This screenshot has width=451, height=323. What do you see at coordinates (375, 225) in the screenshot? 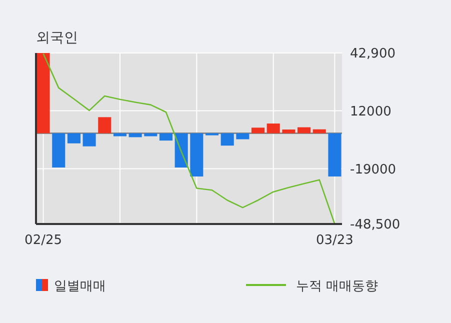
I see `y-tick-label: -48,500` at bounding box center [375, 225].